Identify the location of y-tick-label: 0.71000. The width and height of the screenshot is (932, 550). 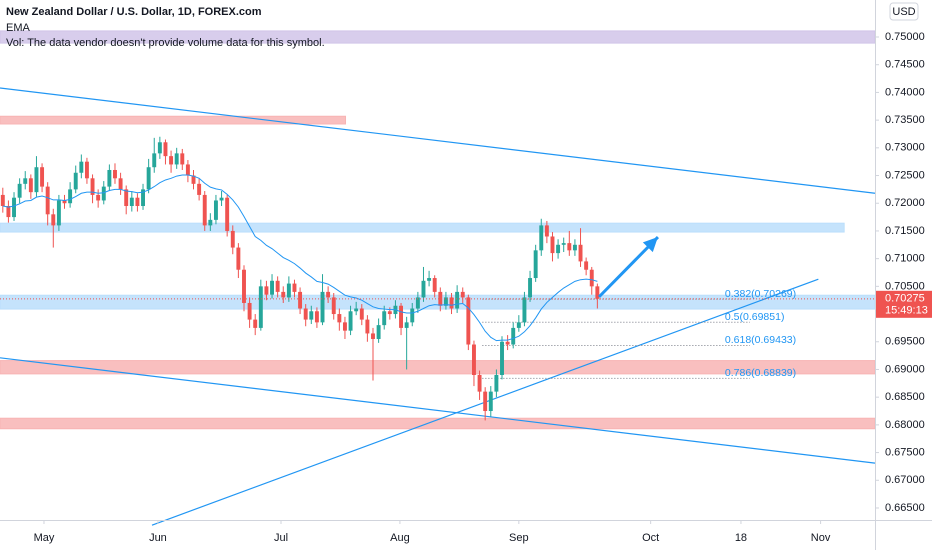
(905, 259).